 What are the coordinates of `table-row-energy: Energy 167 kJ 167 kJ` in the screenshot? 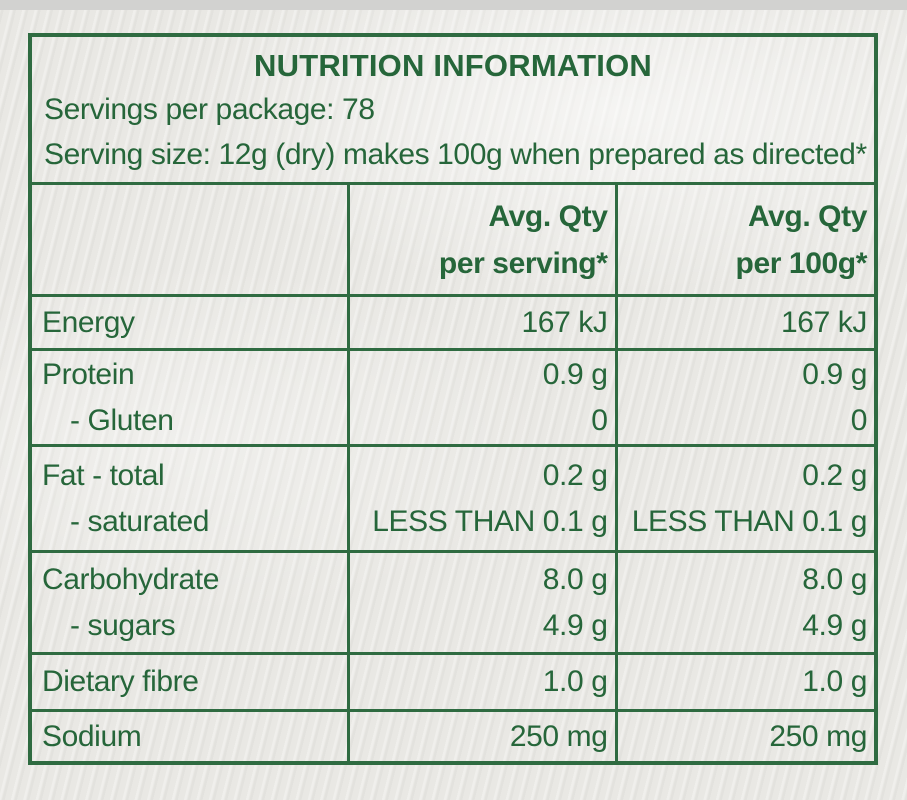 It's located at (453, 322).